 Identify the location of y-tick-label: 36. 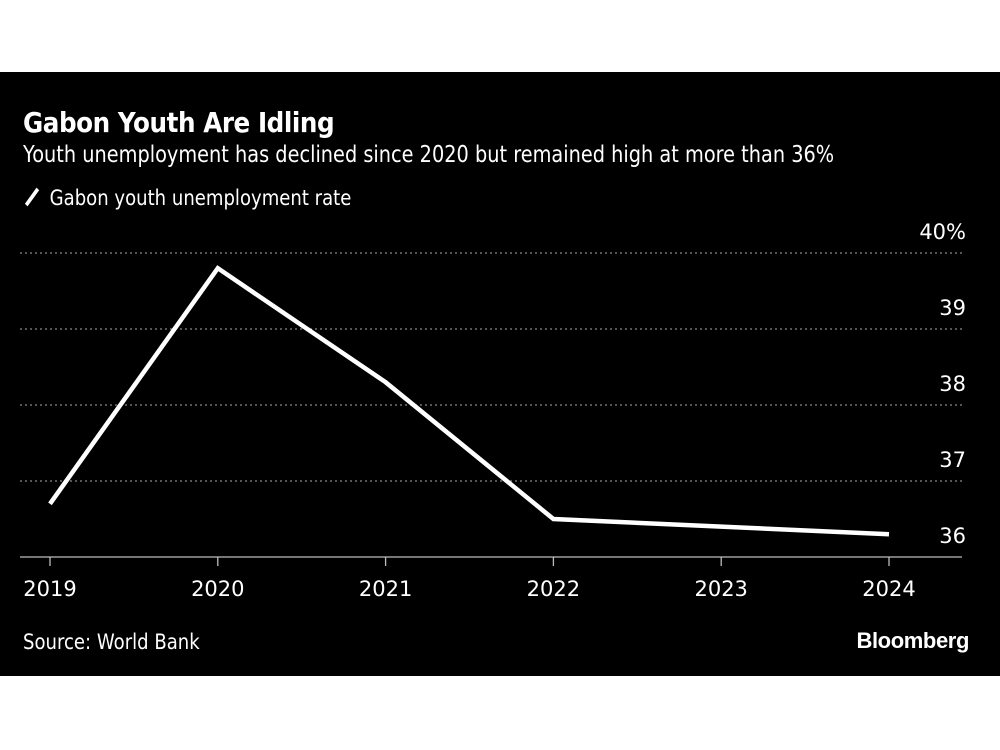
(952, 536).